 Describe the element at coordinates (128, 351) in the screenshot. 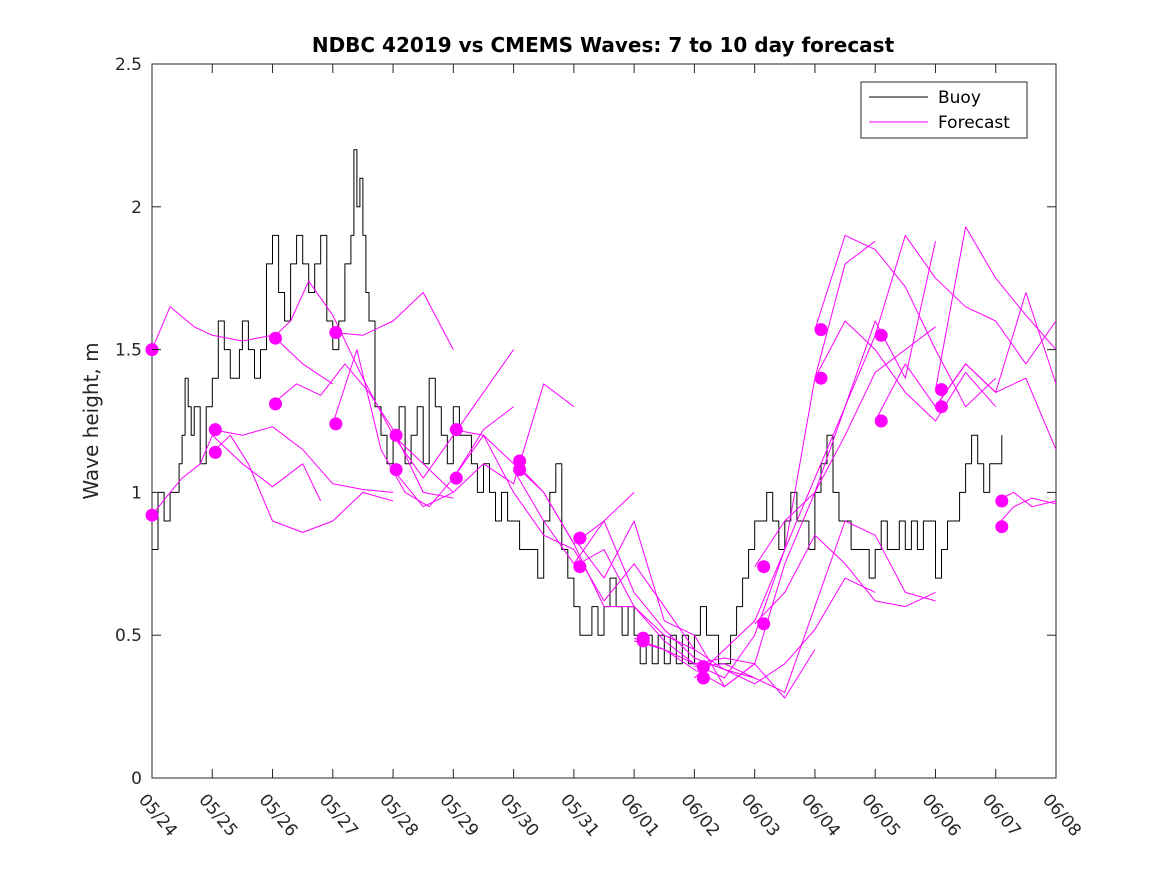

I see `y-tick-label: 1.5` at that location.